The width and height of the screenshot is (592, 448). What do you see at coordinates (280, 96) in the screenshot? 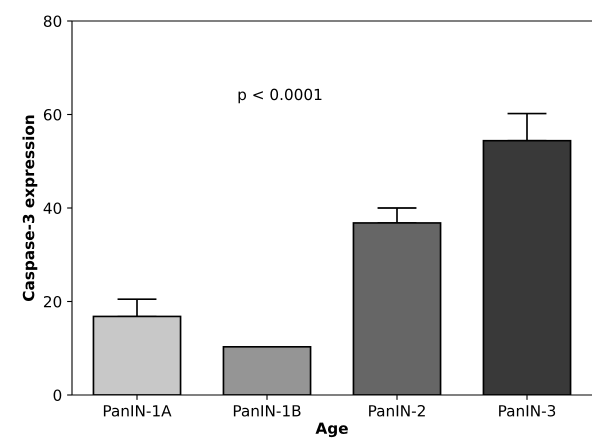
I see `annotation: p < 0.0001` at bounding box center [280, 96].